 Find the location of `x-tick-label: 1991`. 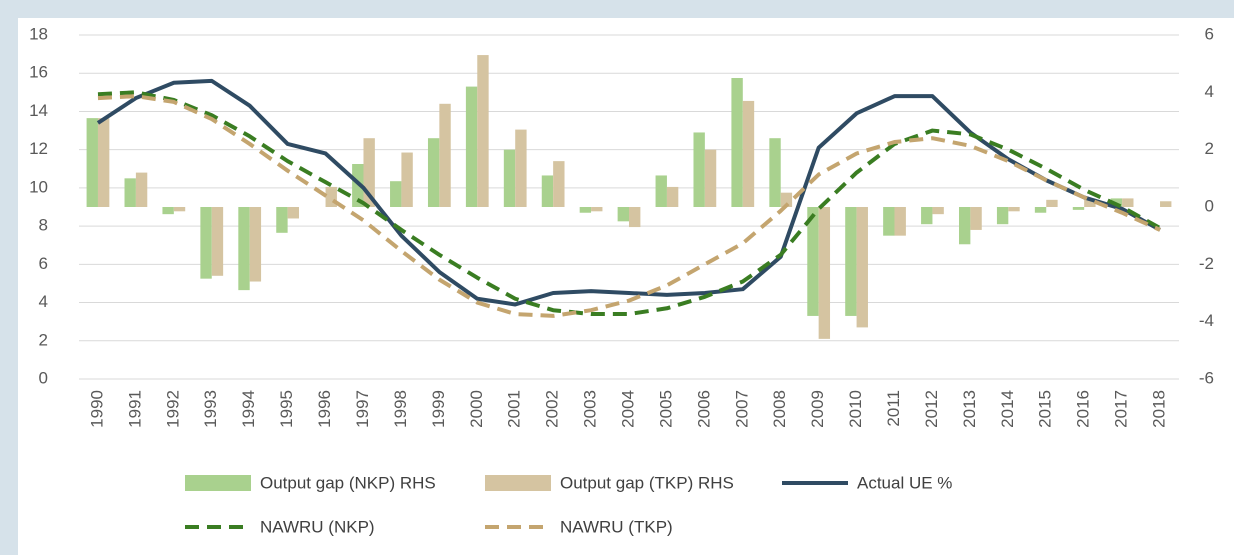

x-tick-label: 1991 is located at coordinates (134, 409).